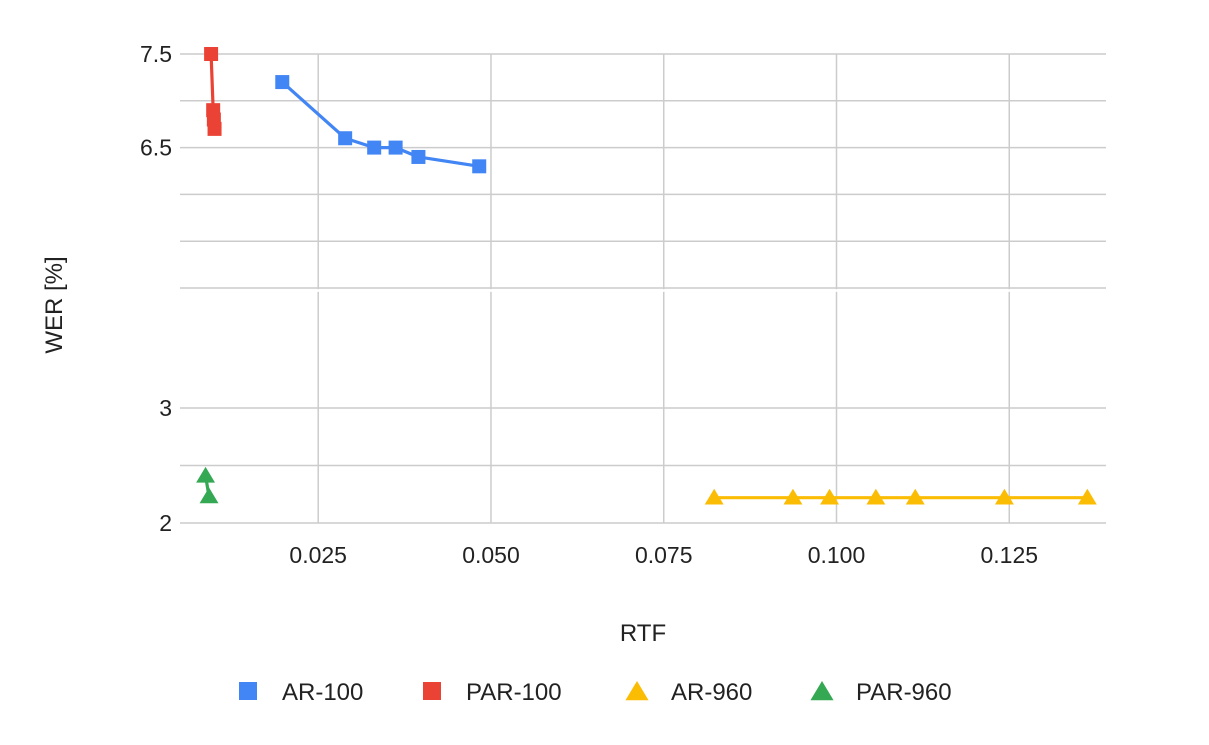 The width and height of the screenshot is (1209, 745). Describe the element at coordinates (1009, 555) in the screenshot. I see `x-tick-label: 0.125` at that location.